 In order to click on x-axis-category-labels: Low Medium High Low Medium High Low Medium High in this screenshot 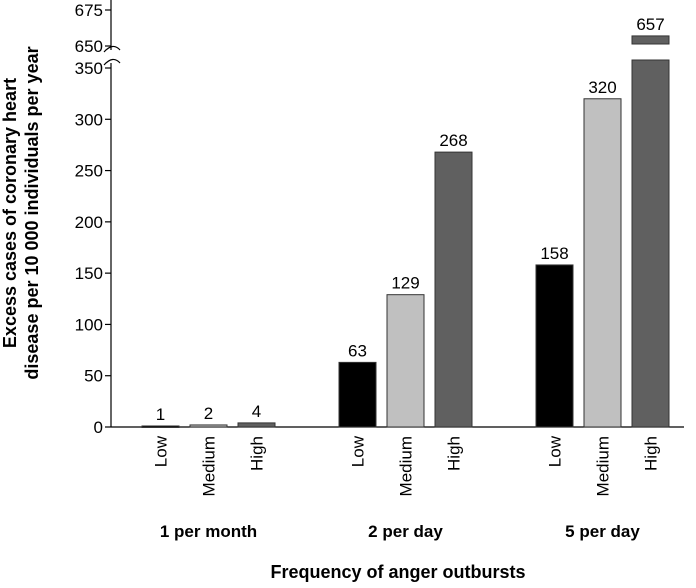, I will do `click(406, 465)`.